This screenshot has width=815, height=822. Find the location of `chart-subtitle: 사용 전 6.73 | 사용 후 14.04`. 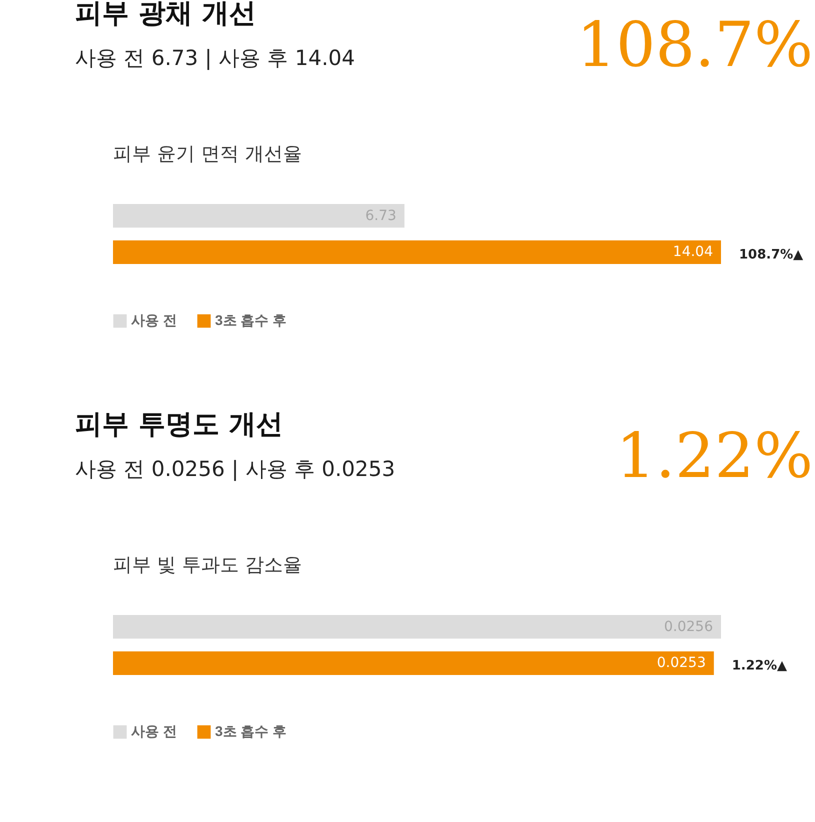

chart-subtitle: 사용 전 6.73 | 사용 후 14.04 is located at coordinates (215, 58).